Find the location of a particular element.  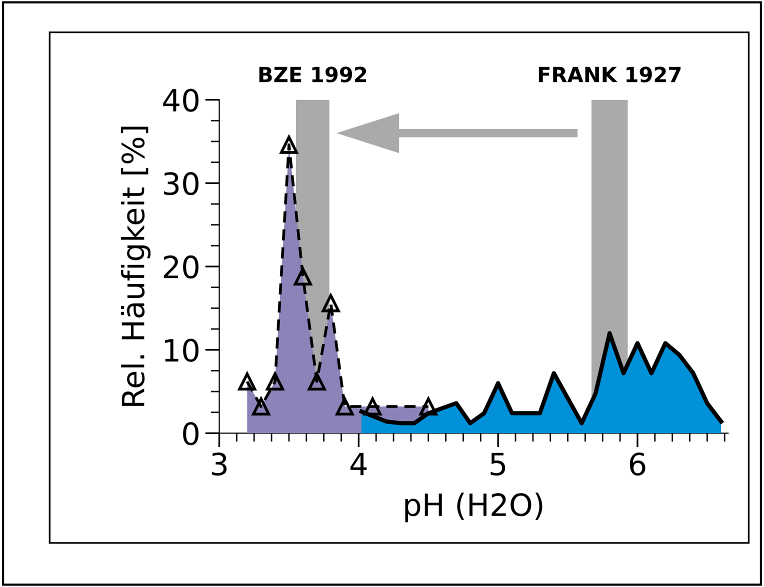

y-tick-label: 30 is located at coordinates (181, 184).